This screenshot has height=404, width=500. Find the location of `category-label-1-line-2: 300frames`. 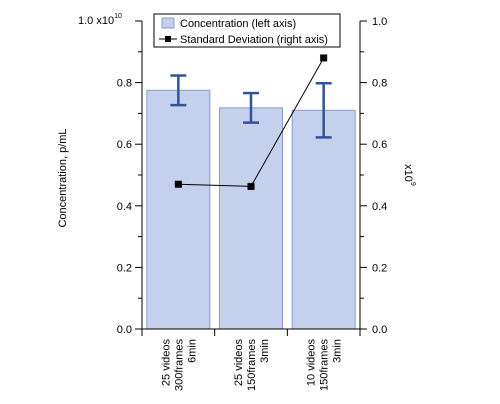

category-label-1-line-2: 300frames is located at coordinates (179, 365).